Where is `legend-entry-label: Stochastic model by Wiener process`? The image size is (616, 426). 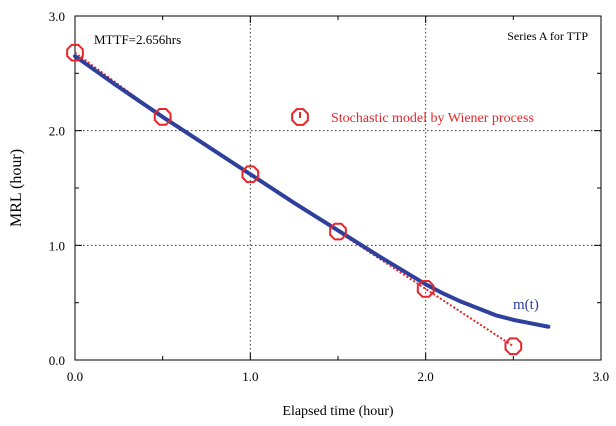
legend-entry-label: Stochastic model by Wiener process is located at coordinates (432, 118).